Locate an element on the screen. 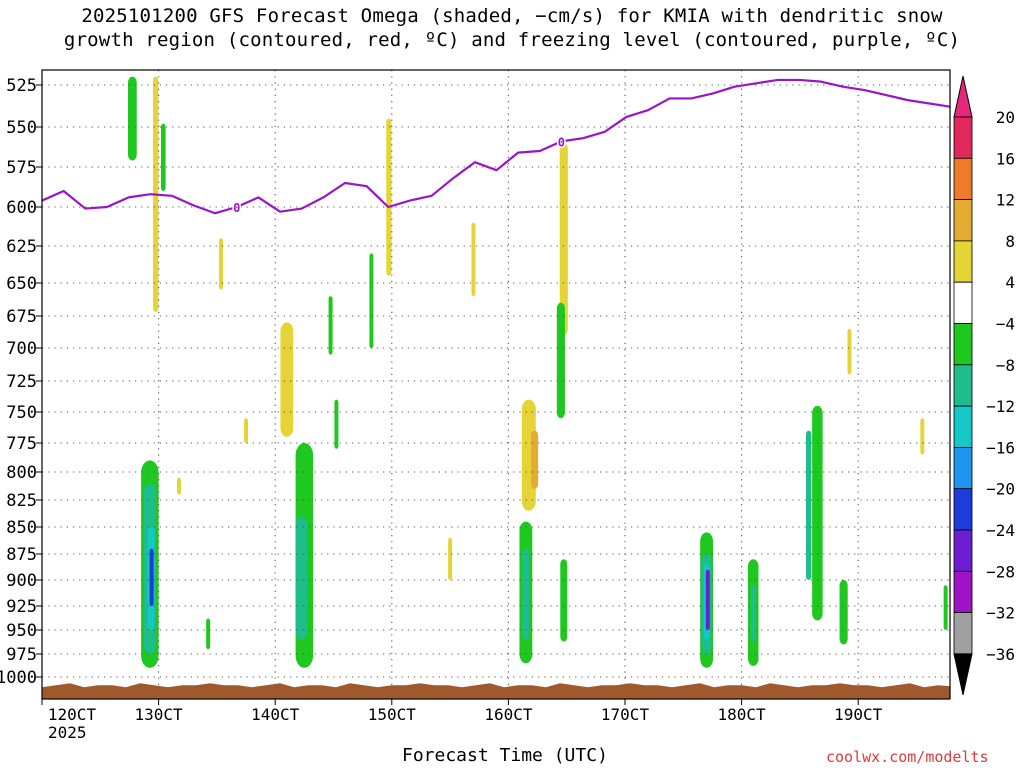  y-tick-label: 775 is located at coordinates (21, 444).